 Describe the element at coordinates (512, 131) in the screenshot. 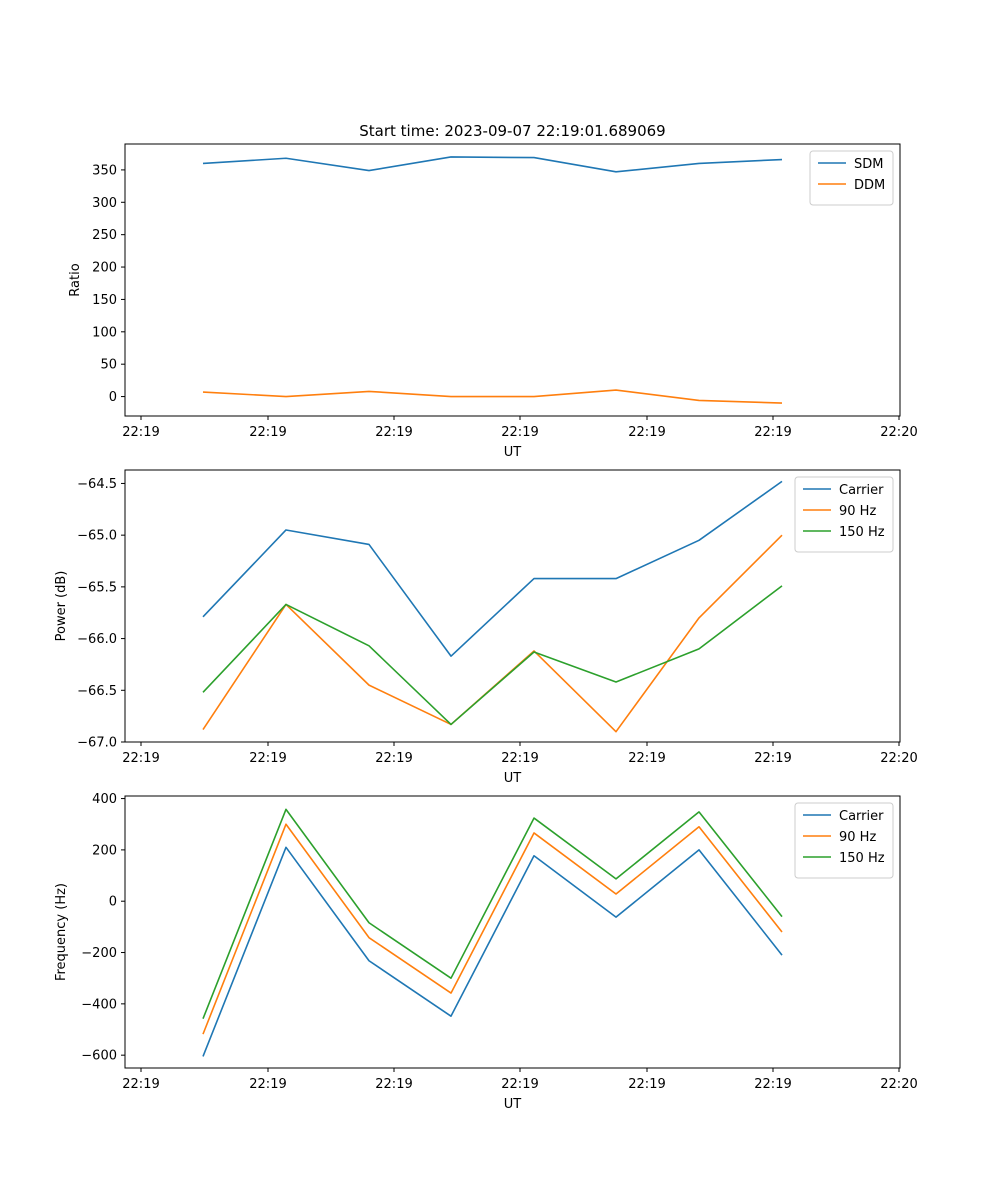

I see `chart-title: Start time: 2023-09-07 22:19:01.689069` at that location.